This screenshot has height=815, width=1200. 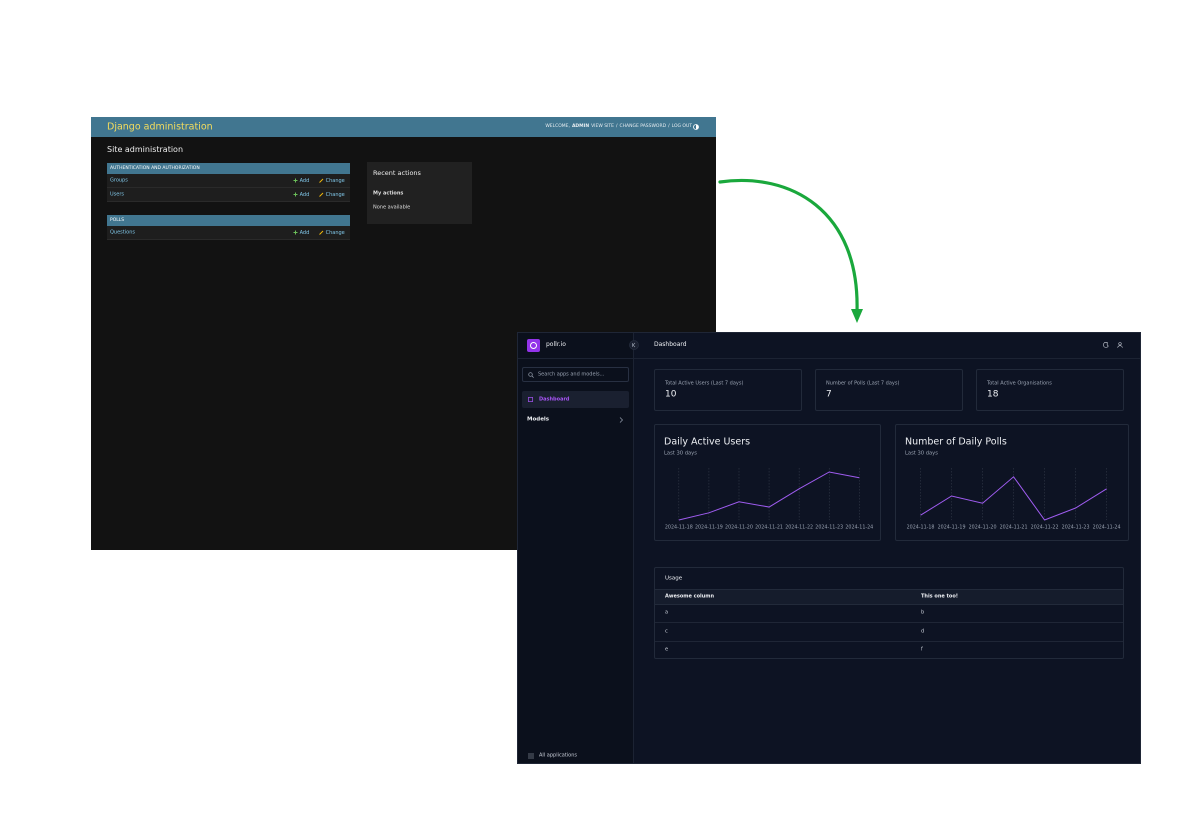 What do you see at coordinates (388, 193) in the screenshot?
I see `recent-subtitle: My actions` at bounding box center [388, 193].